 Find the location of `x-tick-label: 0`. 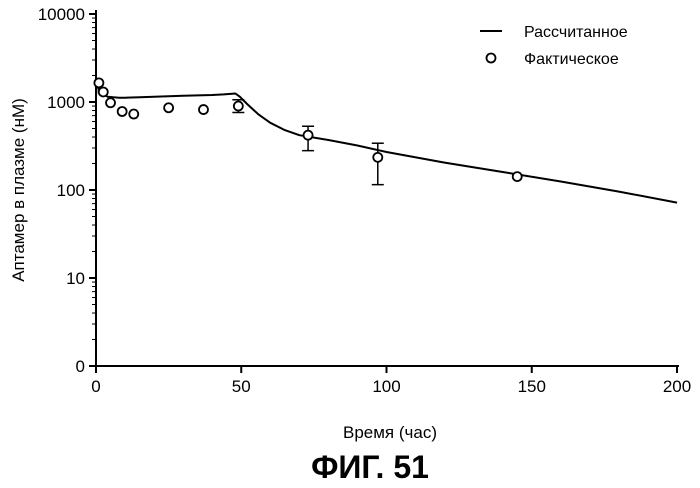

x-tick-label: 0 is located at coordinates (95, 386).